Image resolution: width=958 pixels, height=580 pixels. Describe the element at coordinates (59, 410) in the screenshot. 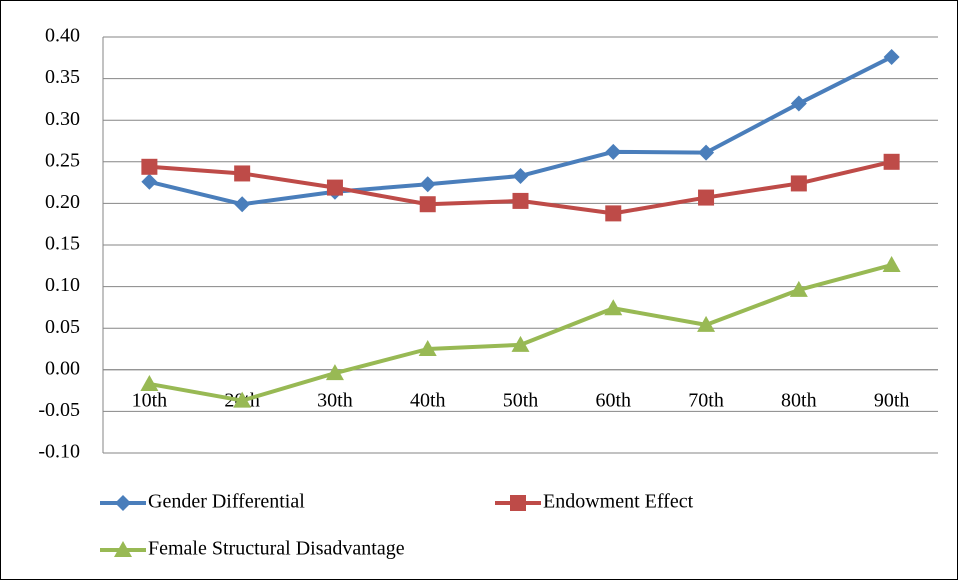

I see `y-tick-label: -0.05` at that location.